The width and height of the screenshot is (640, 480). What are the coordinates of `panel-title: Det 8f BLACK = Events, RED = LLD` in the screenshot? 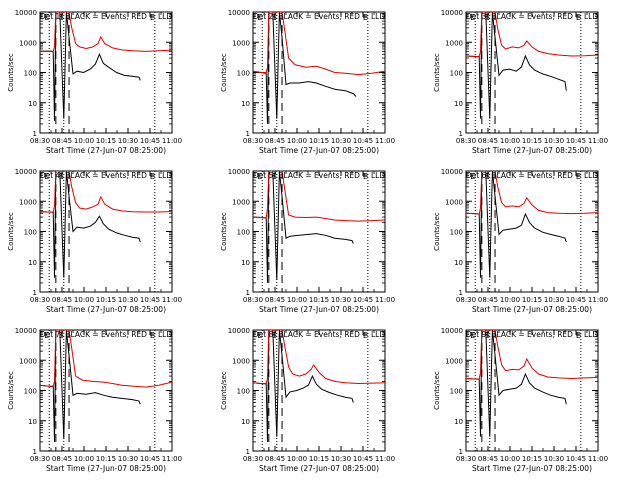 It's located at (319, 334).